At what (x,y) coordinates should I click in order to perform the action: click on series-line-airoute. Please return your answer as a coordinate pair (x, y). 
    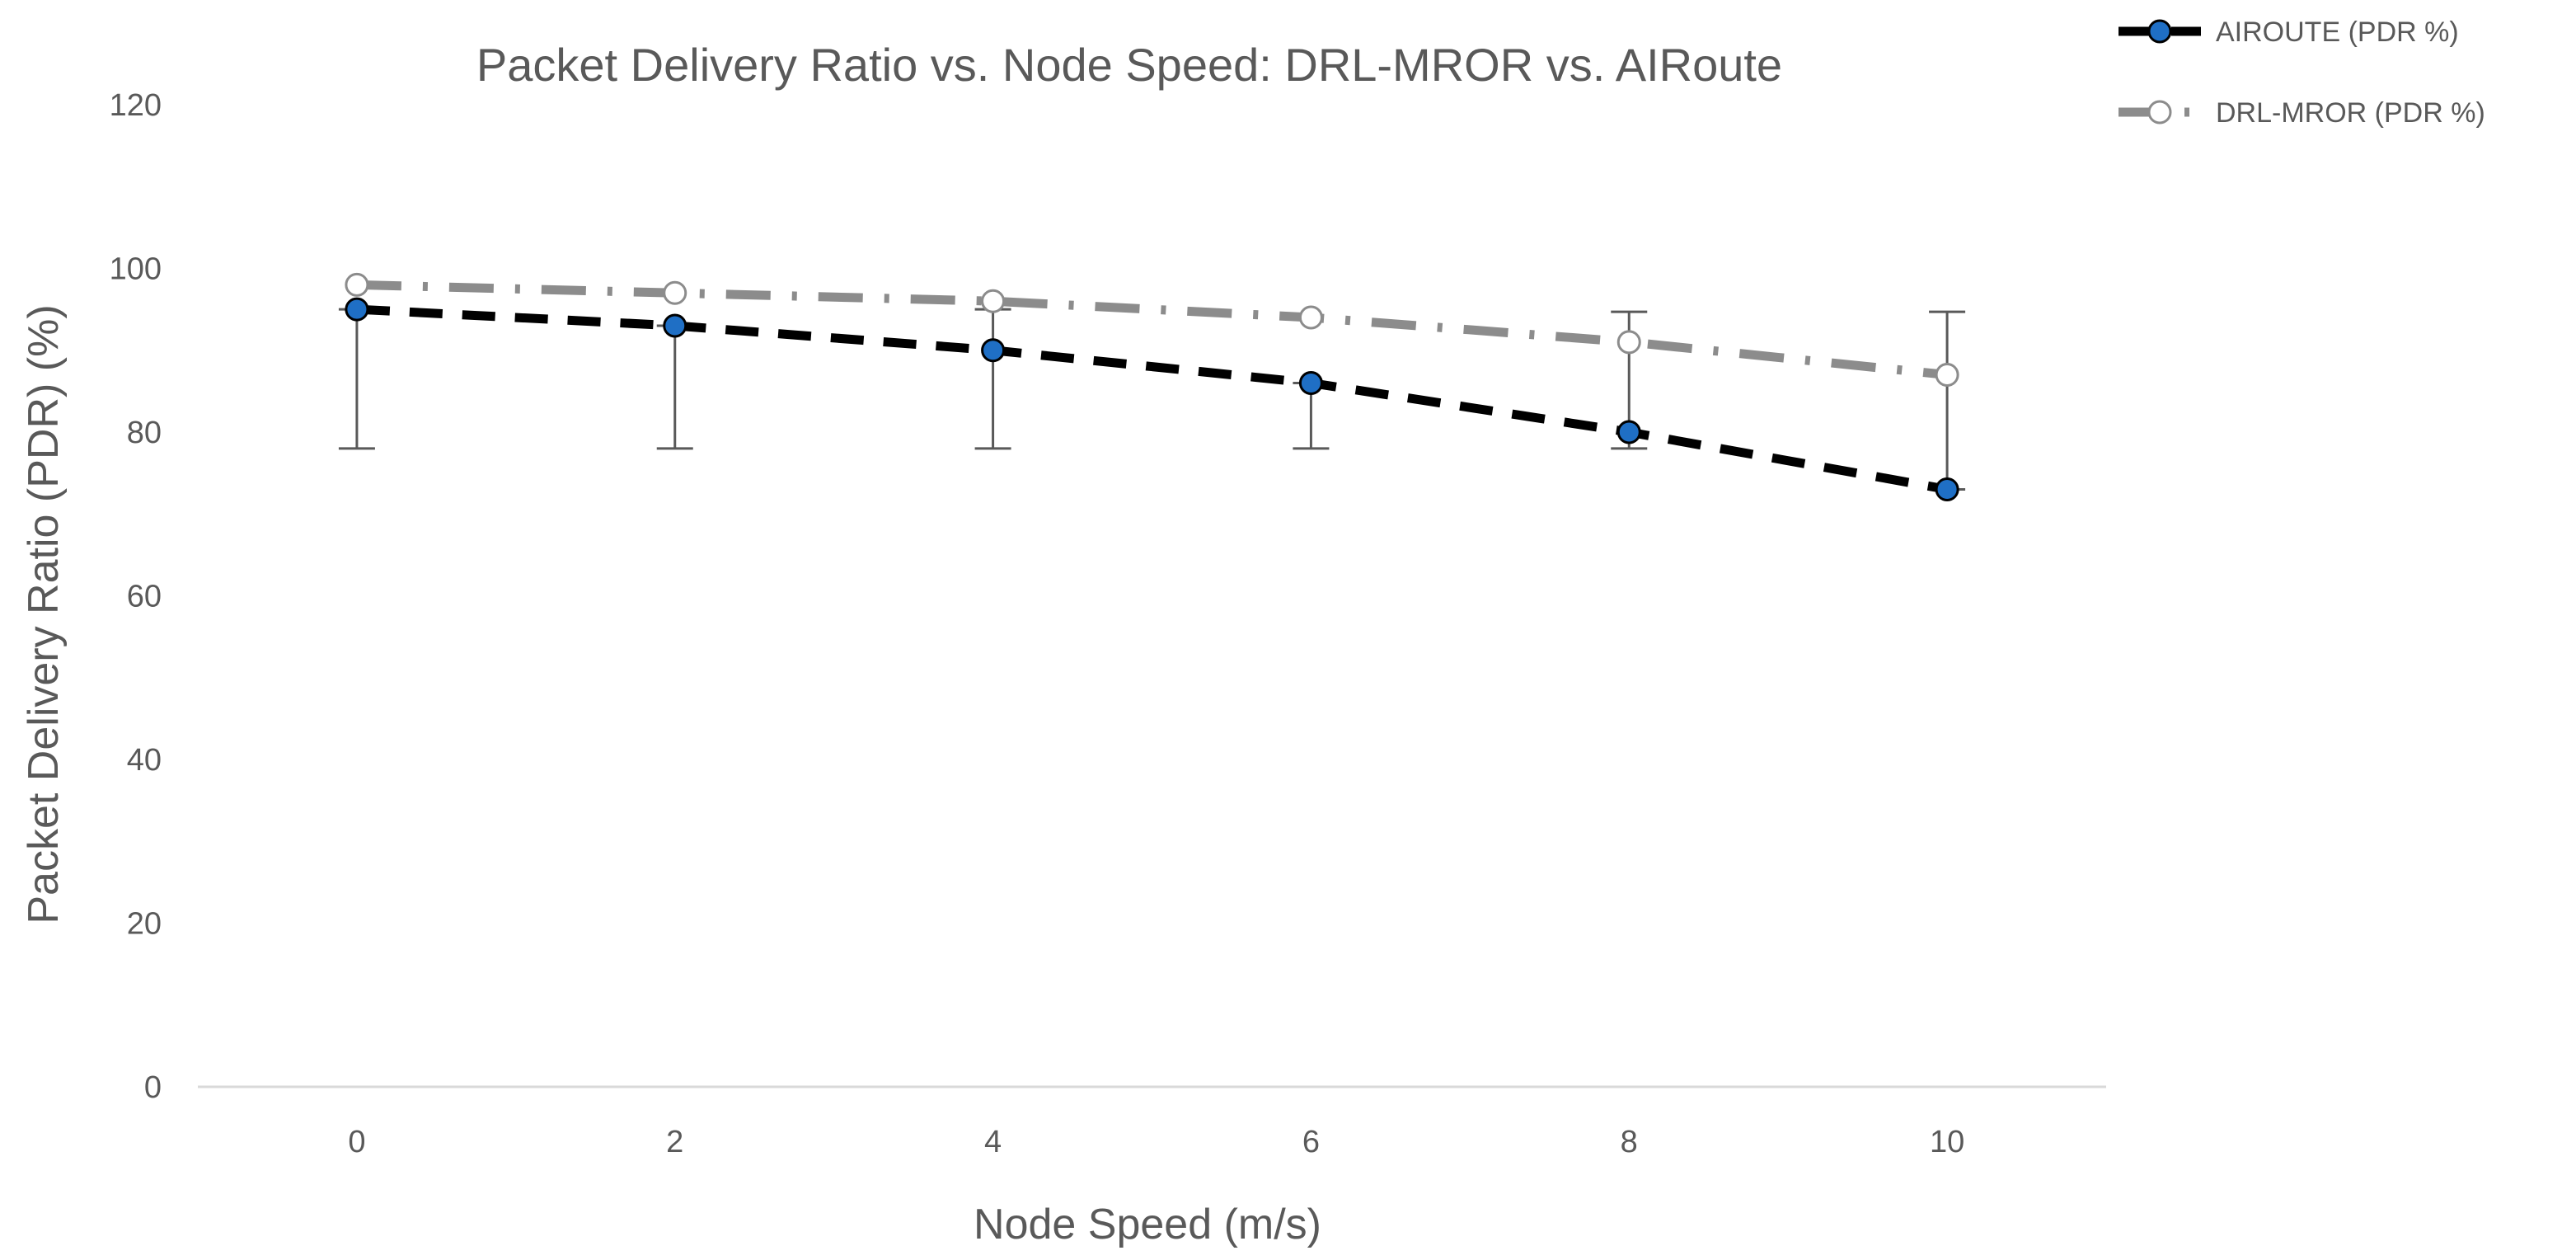
    Looking at the image, I should click on (1153, 399).